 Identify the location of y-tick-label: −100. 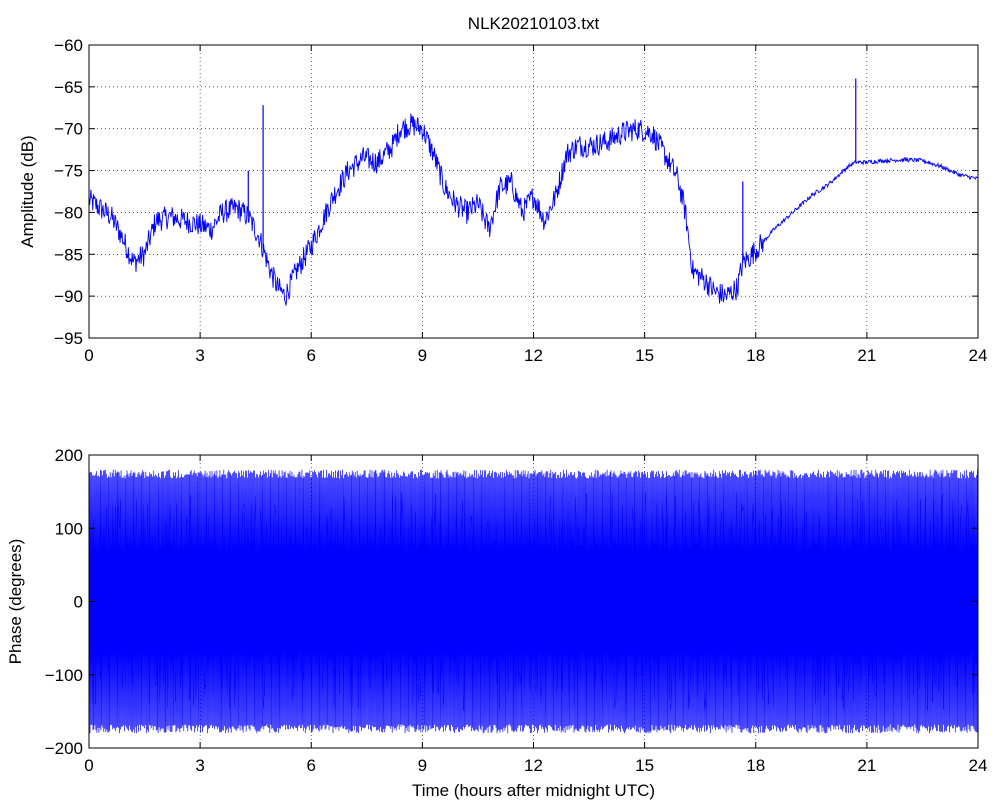
(64, 675).